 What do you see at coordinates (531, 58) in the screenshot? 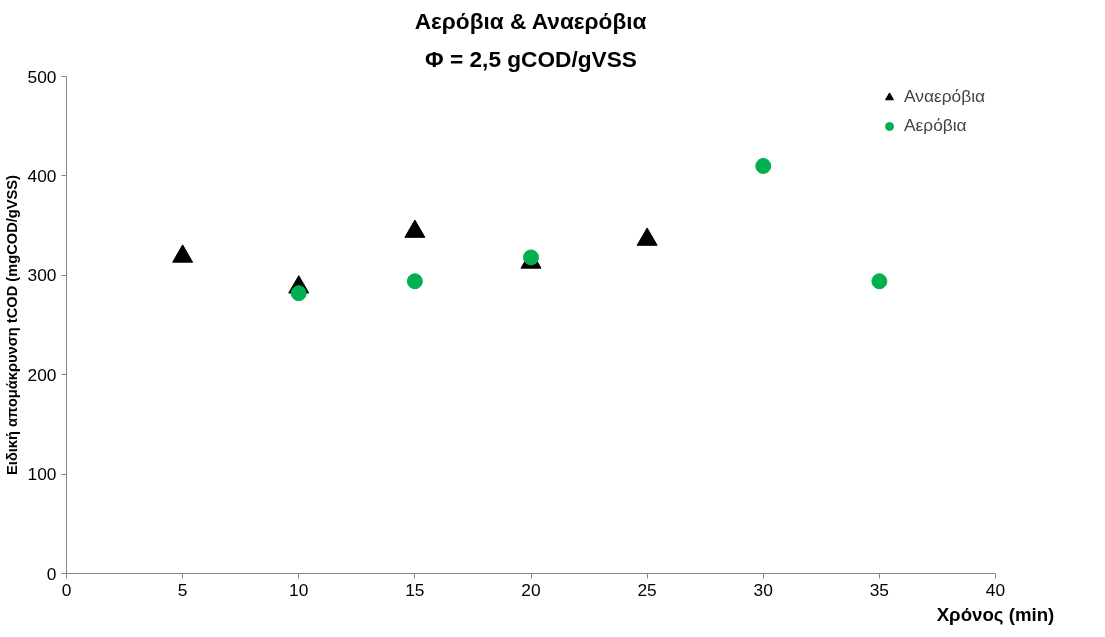
I see `chart-subtitle: Φ = 2,5 gCOD/gVSS` at bounding box center [531, 58].